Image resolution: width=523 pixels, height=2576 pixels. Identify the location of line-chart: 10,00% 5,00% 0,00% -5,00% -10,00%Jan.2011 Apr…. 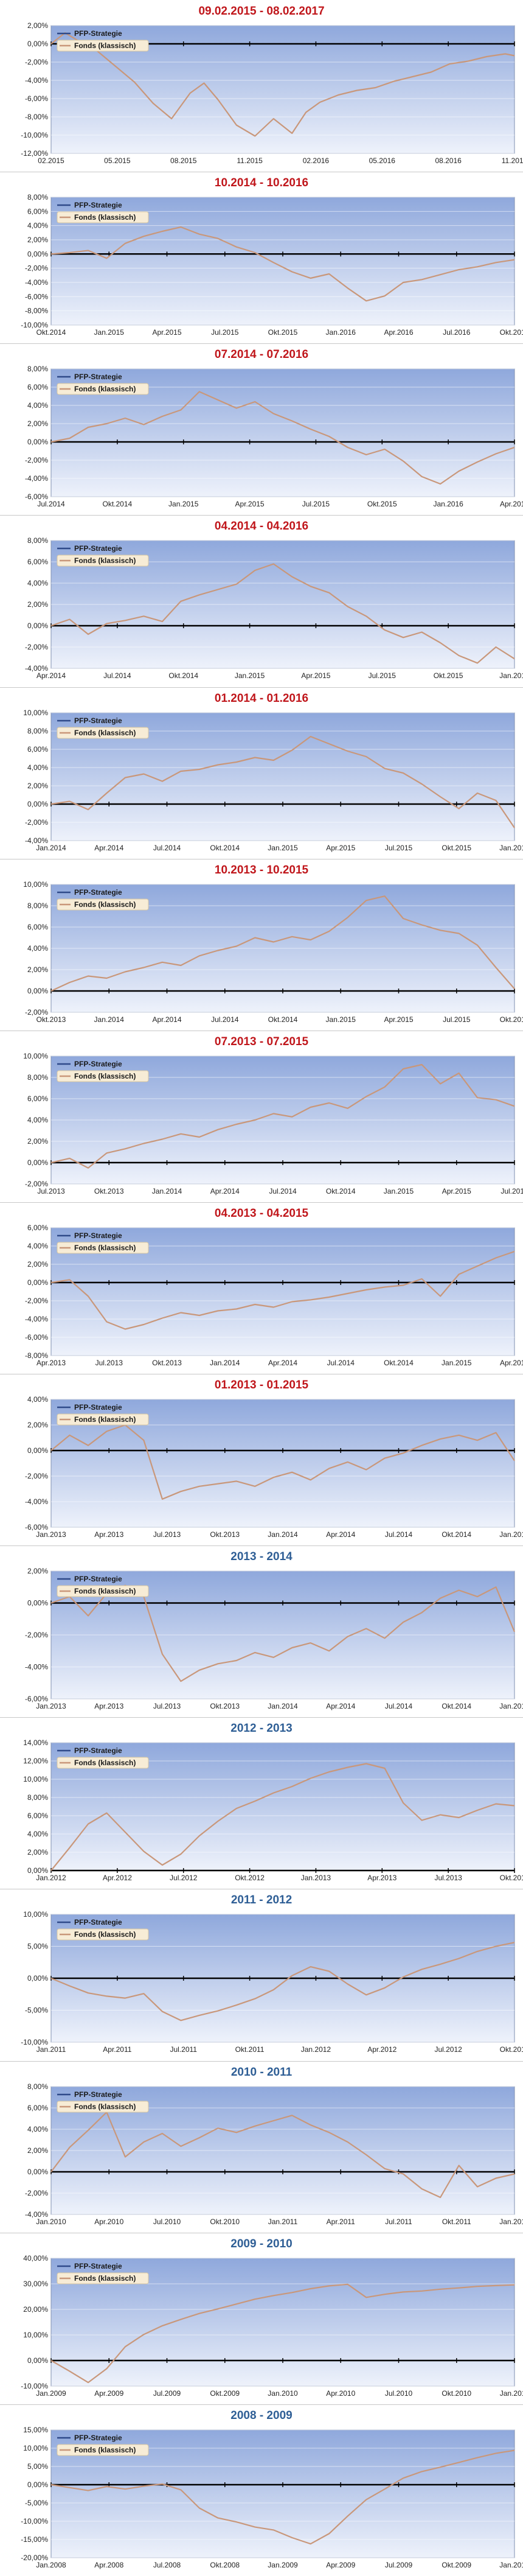
(272, 1982).